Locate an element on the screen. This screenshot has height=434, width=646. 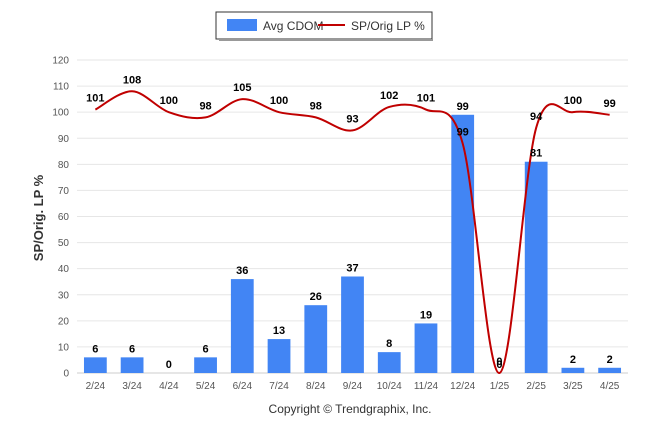
line-value-label: 0 is located at coordinates (499, 362).